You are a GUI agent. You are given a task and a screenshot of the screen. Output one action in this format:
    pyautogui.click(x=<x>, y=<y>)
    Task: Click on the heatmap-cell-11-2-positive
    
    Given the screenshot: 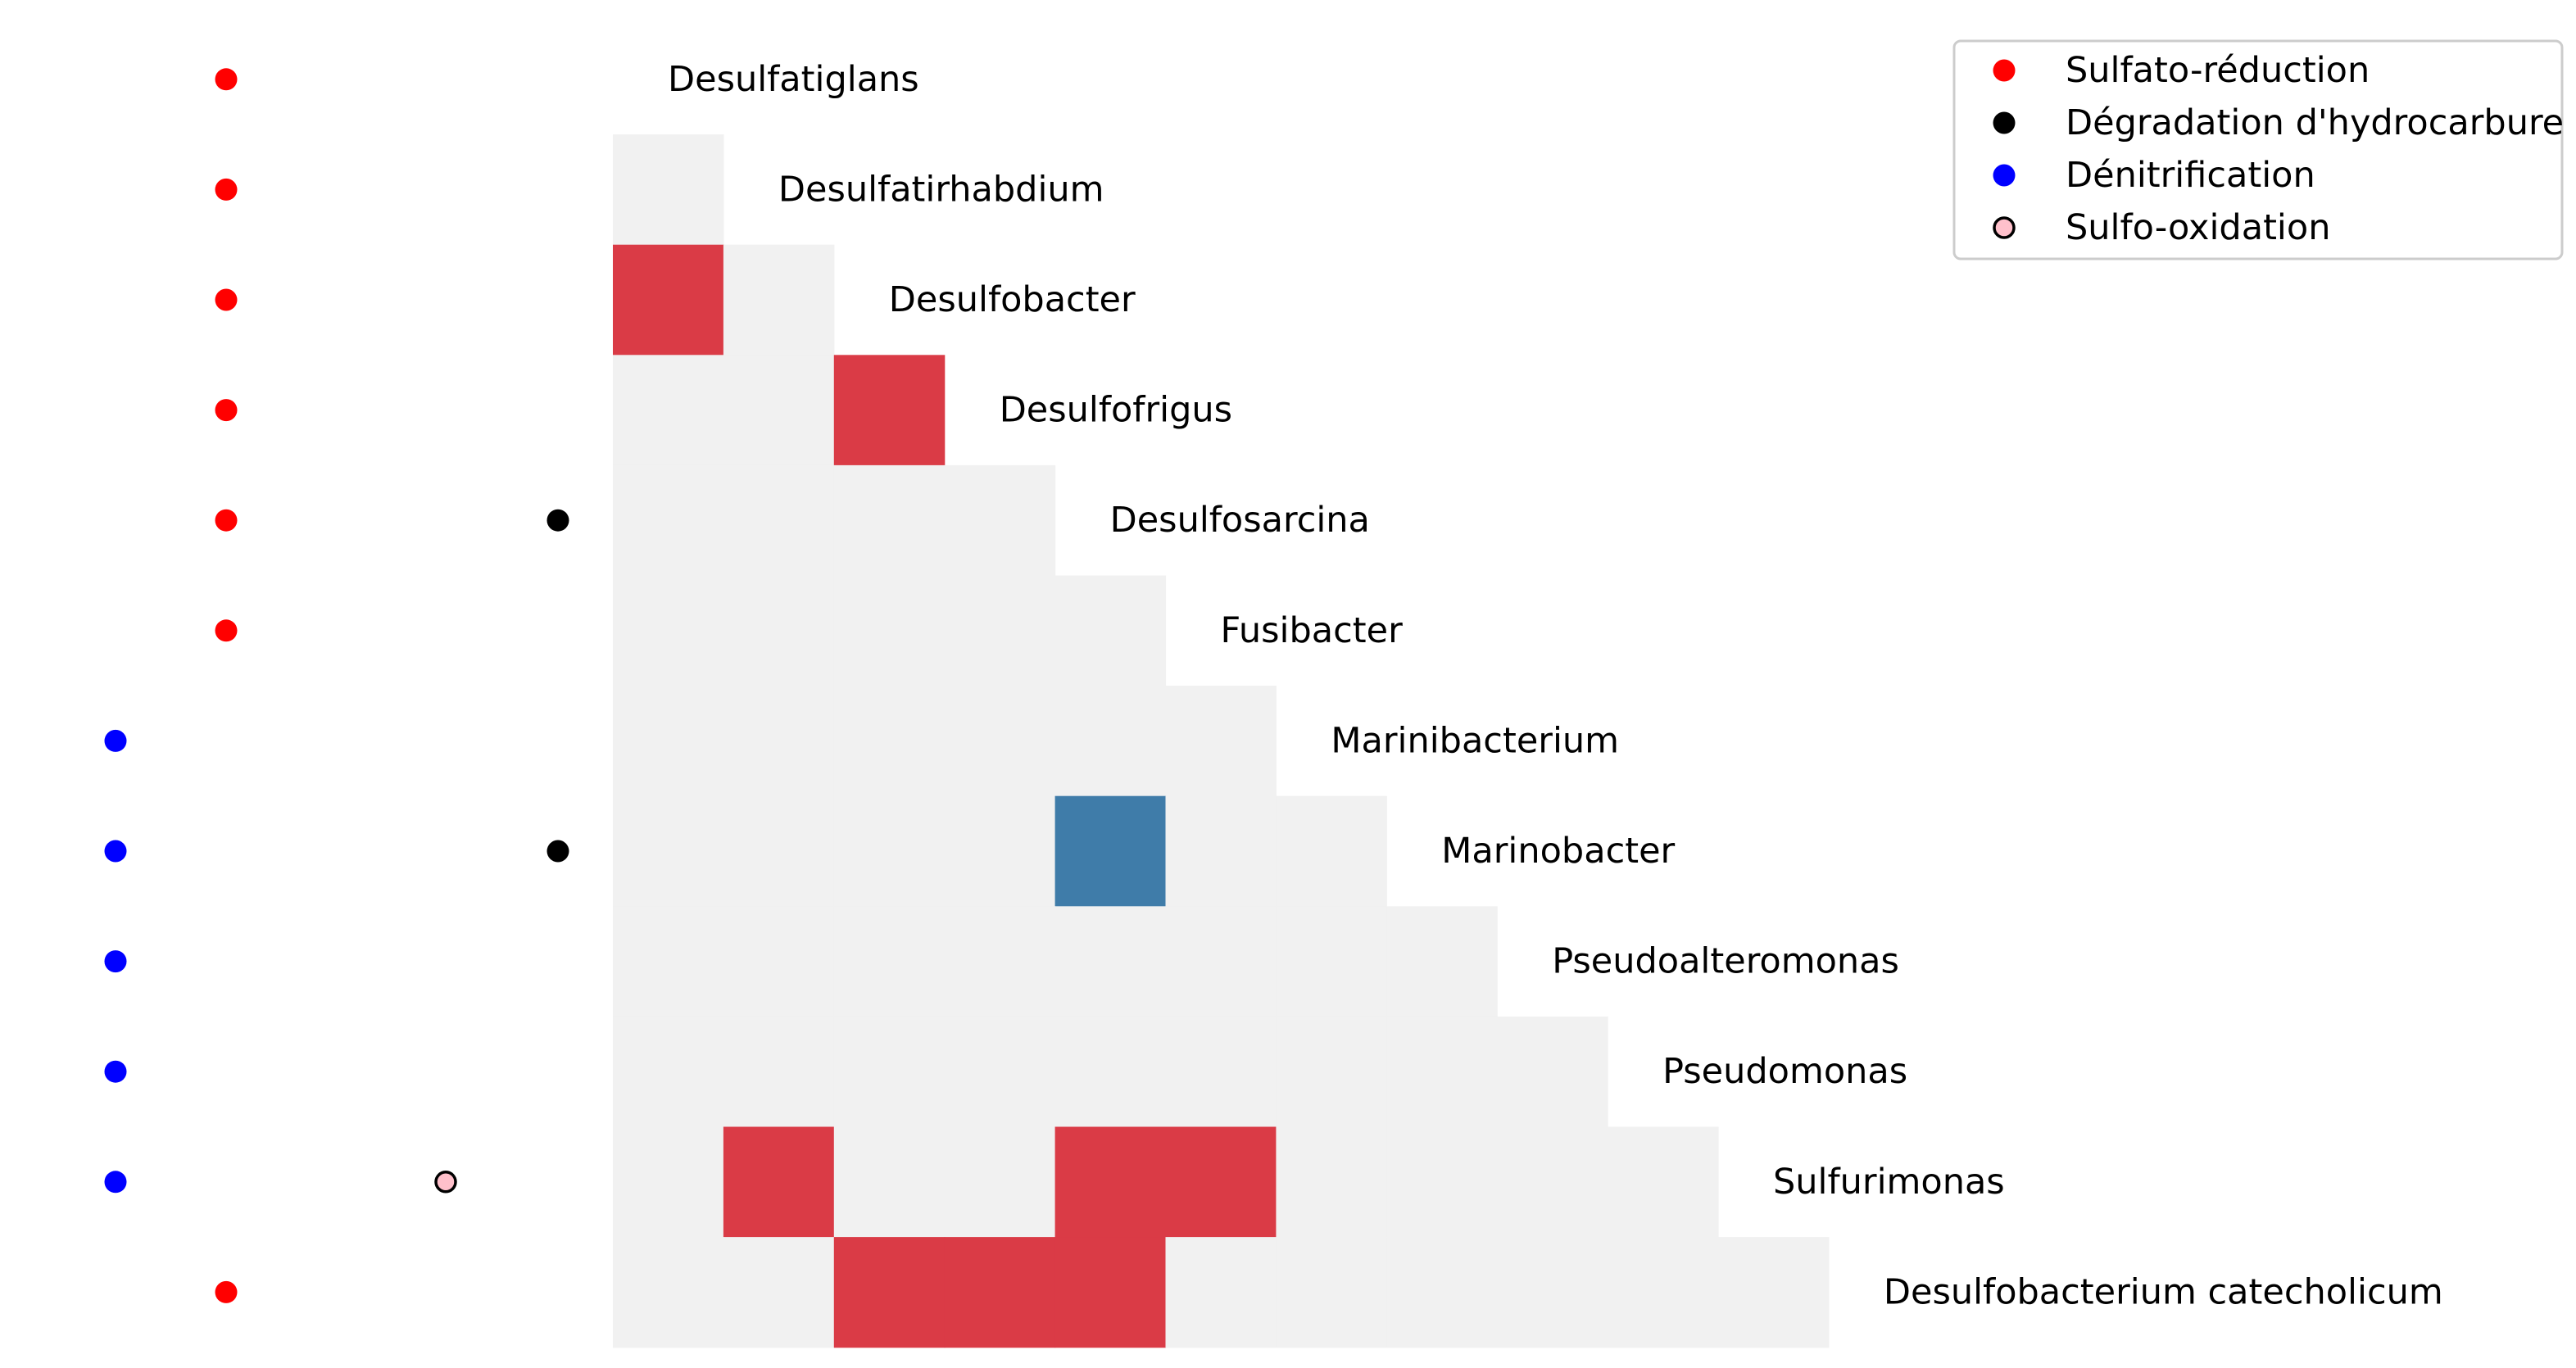 What is the action you would take?
    pyautogui.click(x=890, y=1293)
    